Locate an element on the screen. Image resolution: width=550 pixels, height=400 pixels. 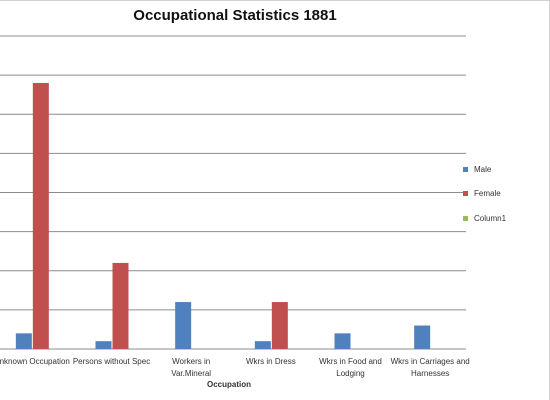
x-axis-title: Occupation is located at coordinates (229, 384).